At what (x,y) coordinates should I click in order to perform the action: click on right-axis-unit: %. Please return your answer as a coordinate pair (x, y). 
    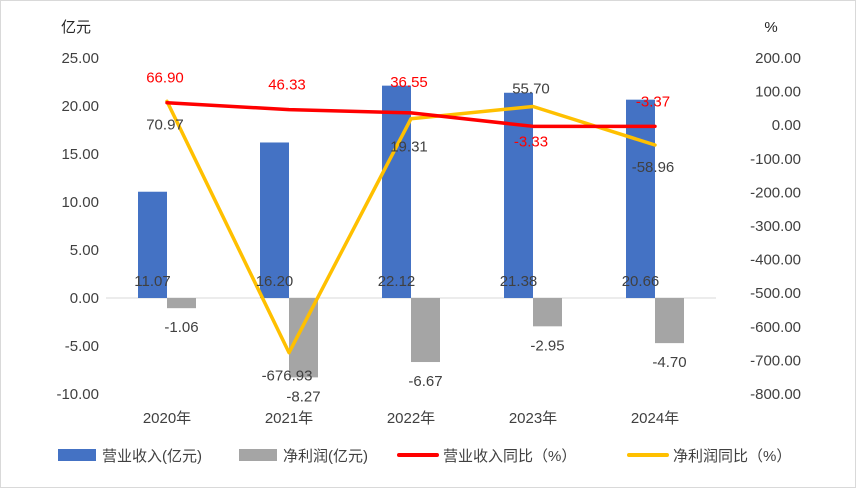
    Looking at the image, I should click on (770, 27).